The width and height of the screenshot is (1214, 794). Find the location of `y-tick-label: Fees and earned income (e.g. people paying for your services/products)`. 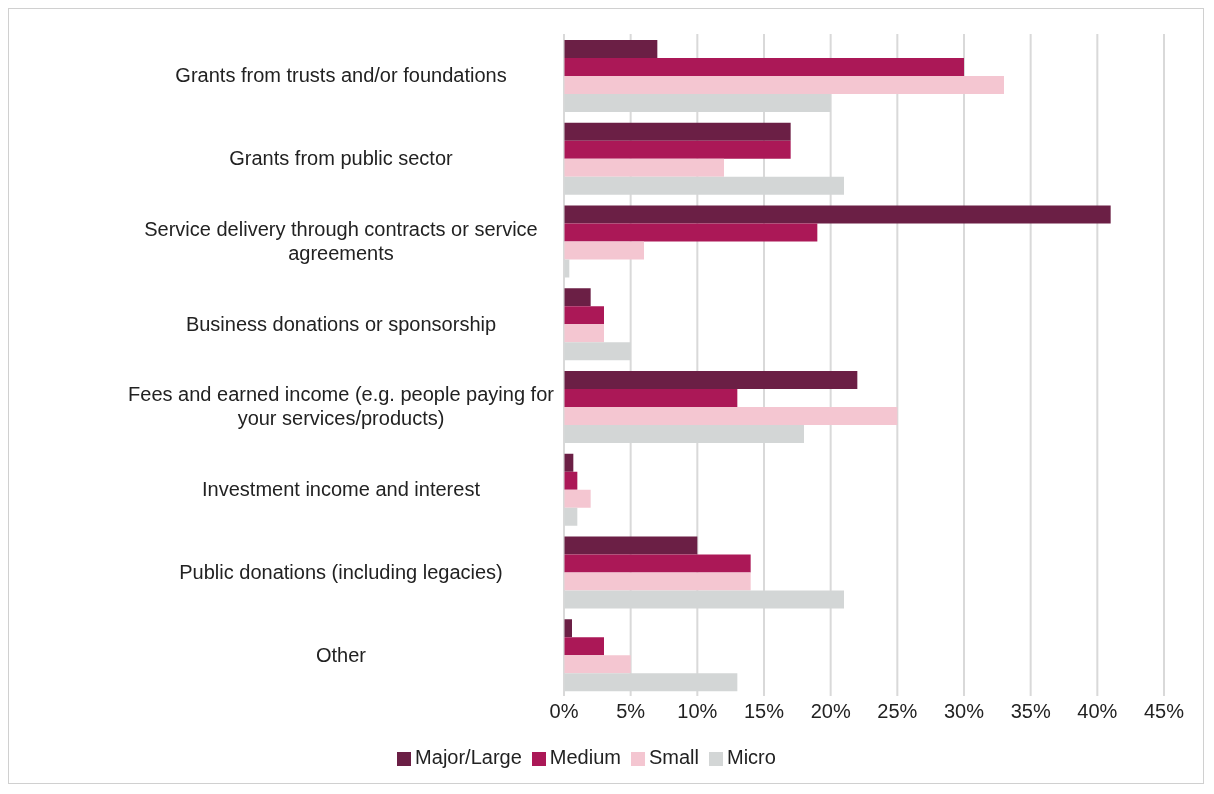

y-tick-label: Fees and earned income (e.g. people paying for your services/products) is located at coordinates (341, 406).